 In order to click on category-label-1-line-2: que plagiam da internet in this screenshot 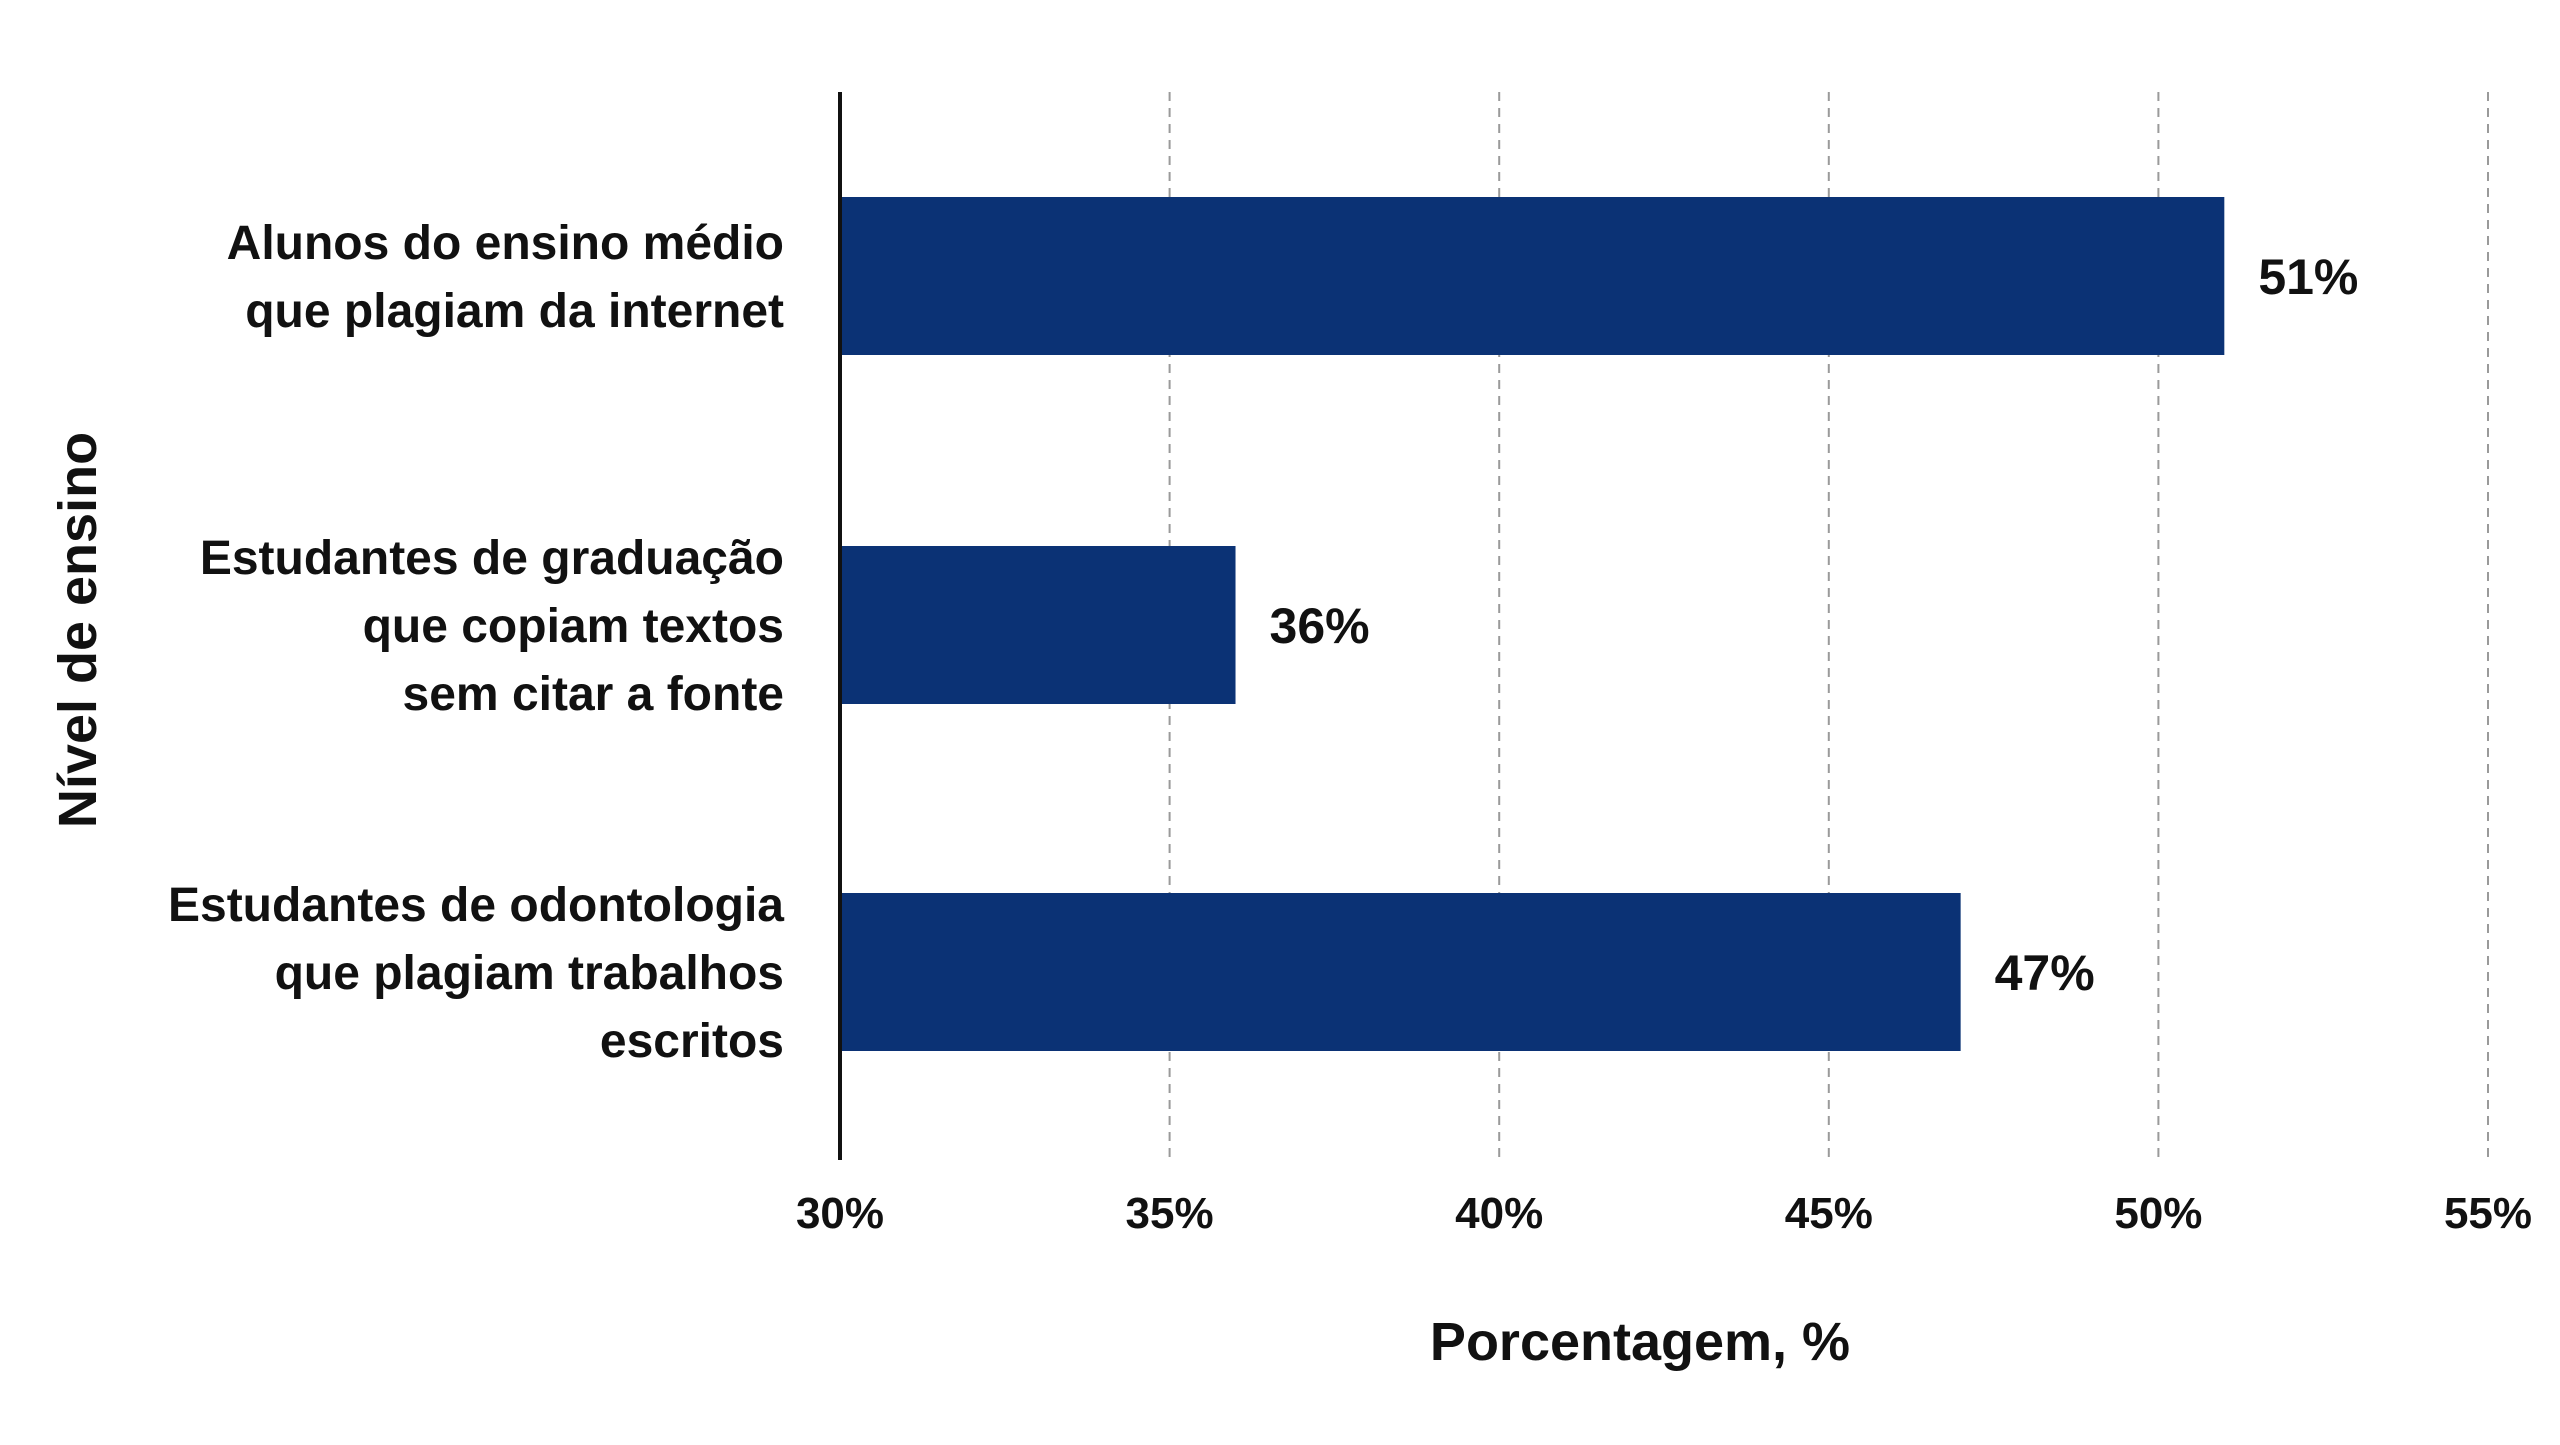, I will do `click(514, 311)`.